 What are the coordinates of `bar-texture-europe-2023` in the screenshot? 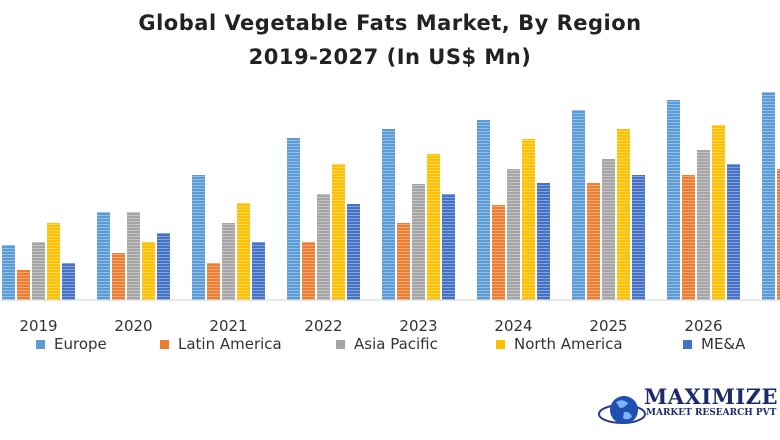 It's located at (388, 214).